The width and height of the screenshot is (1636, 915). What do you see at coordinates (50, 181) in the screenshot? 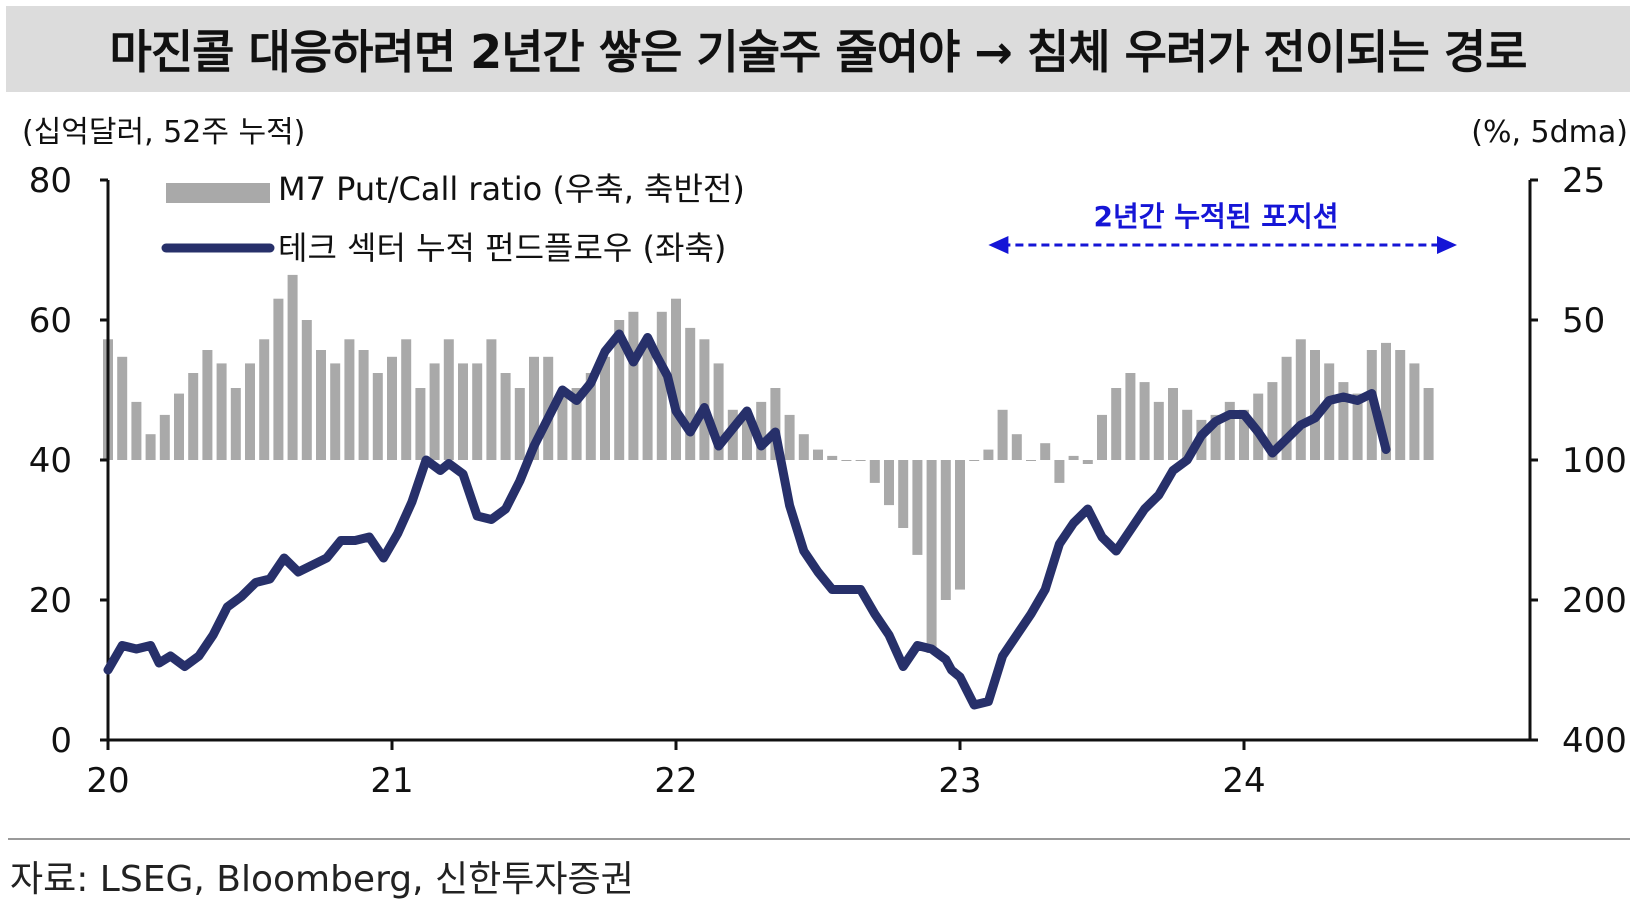
I see `left-tick-label: 80` at bounding box center [50, 181].